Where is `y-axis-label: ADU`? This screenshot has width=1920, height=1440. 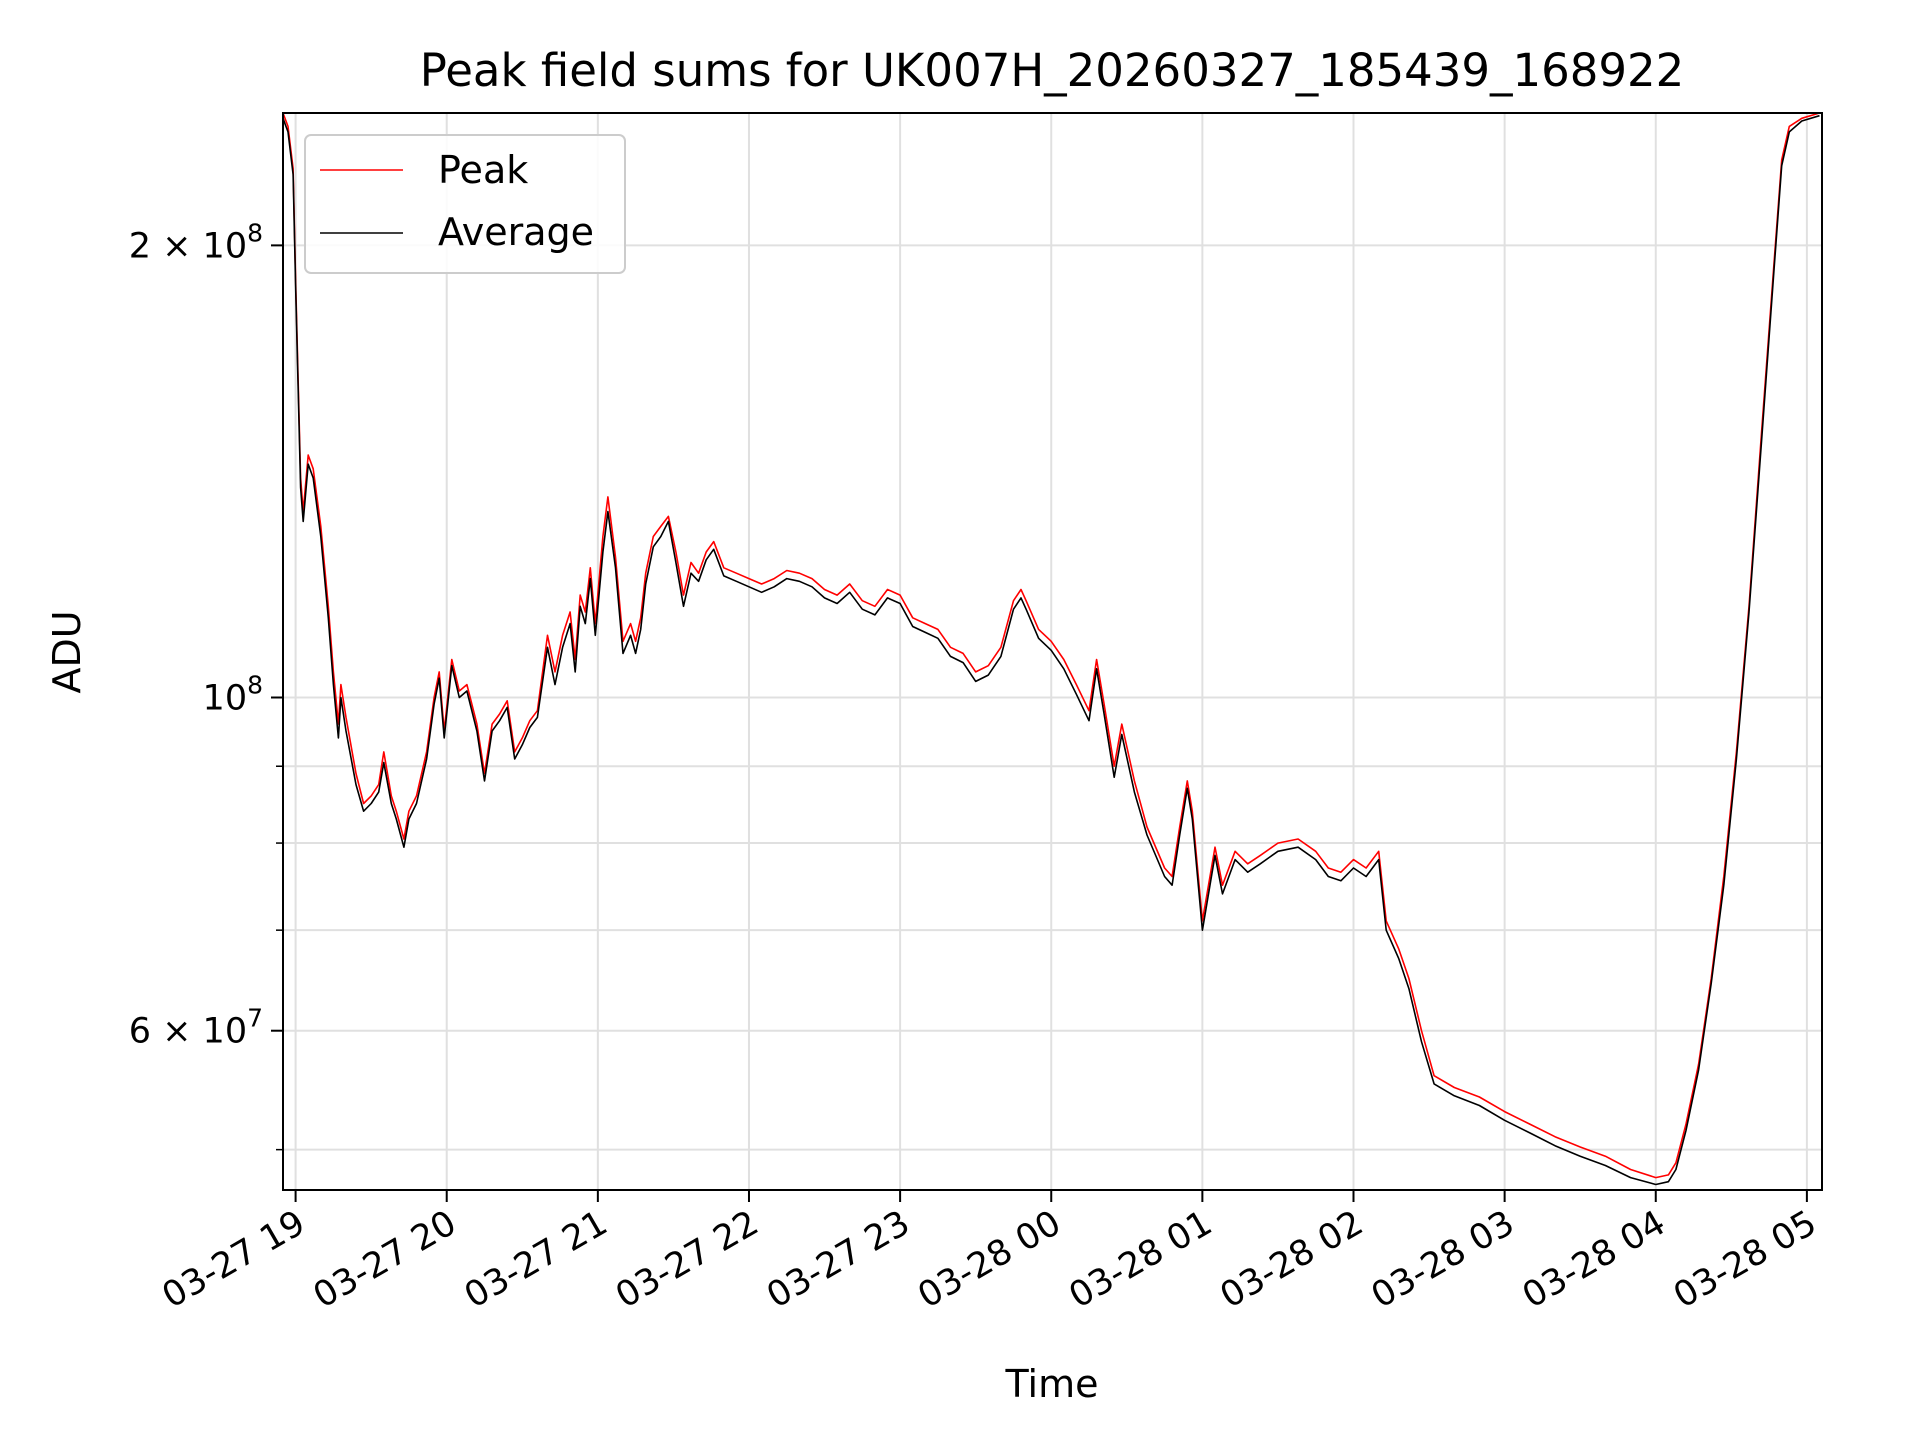 y-axis-label: ADU is located at coordinates (67, 651).